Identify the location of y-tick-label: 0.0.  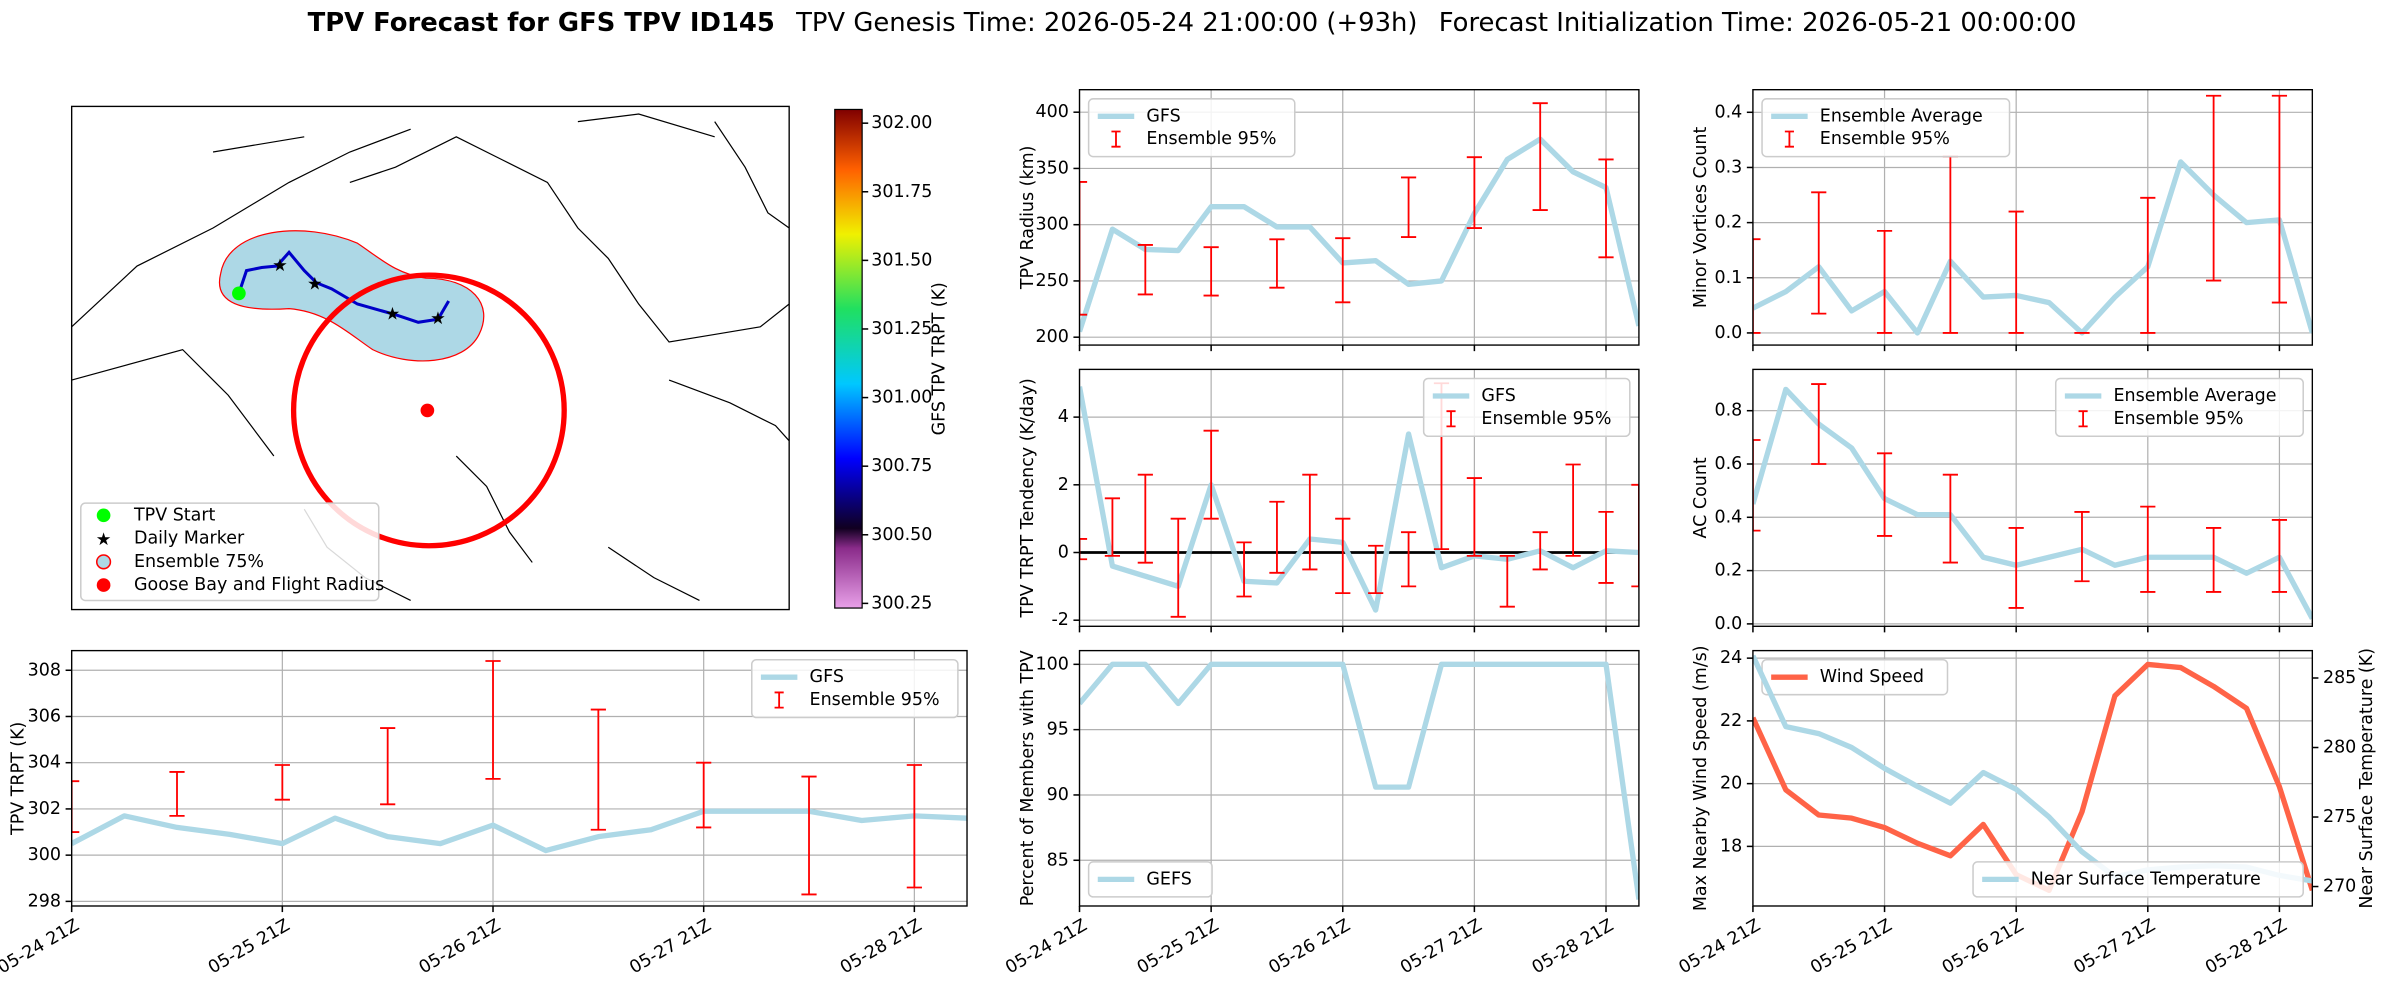
(1729, 624).